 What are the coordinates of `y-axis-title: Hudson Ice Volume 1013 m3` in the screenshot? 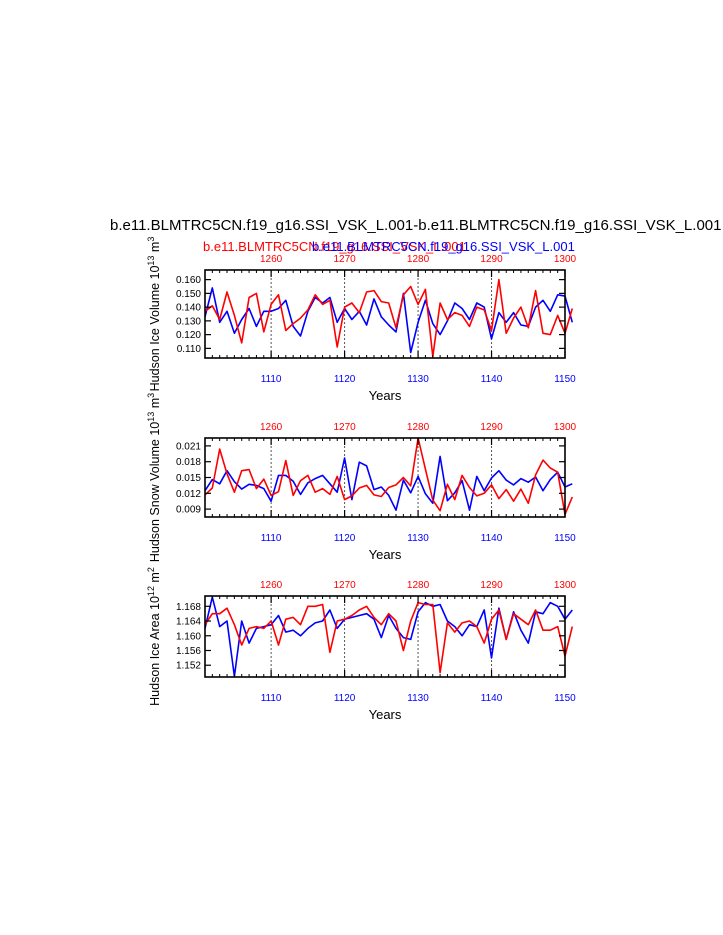 It's located at (154, 314).